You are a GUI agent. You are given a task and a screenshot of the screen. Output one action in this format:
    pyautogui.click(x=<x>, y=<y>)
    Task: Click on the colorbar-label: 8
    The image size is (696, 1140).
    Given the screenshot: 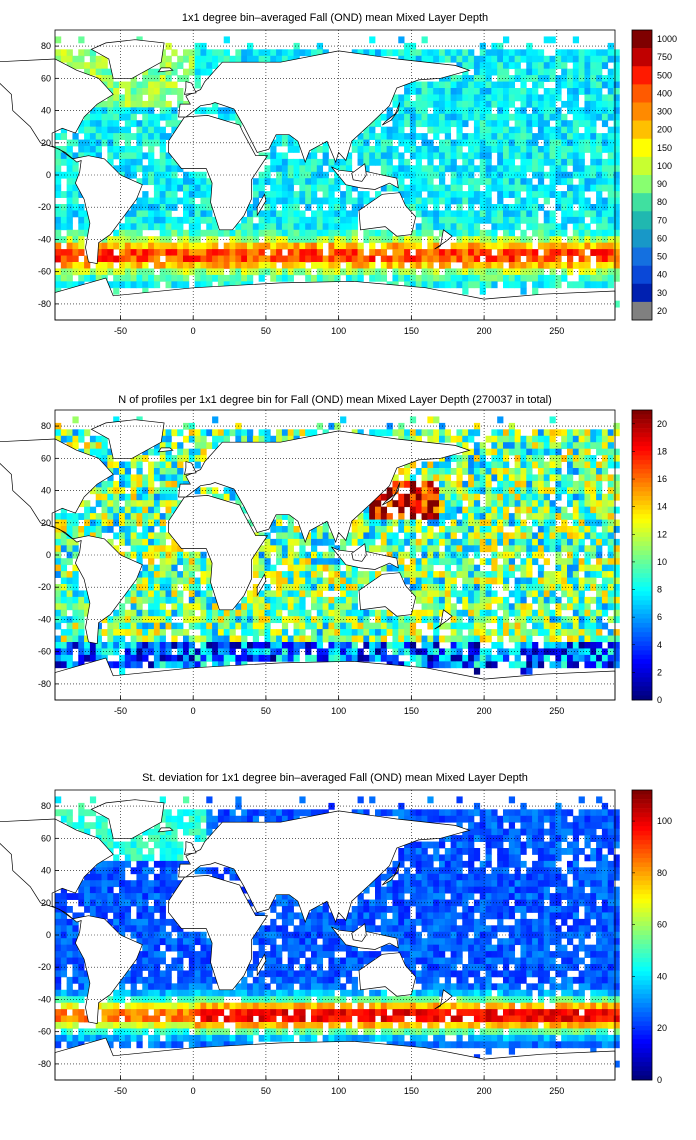 What is the action you would take?
    pyautogui.click(x=659, y=590)
    